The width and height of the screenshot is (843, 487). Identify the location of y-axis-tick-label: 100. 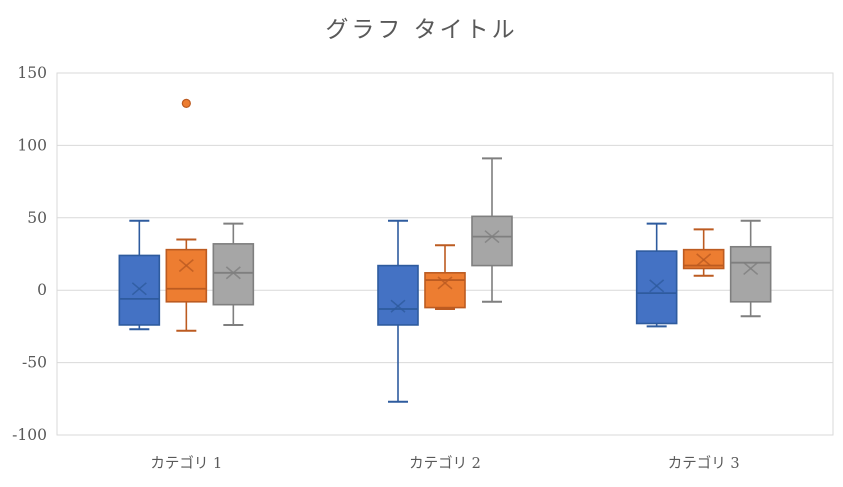
(32, 145).